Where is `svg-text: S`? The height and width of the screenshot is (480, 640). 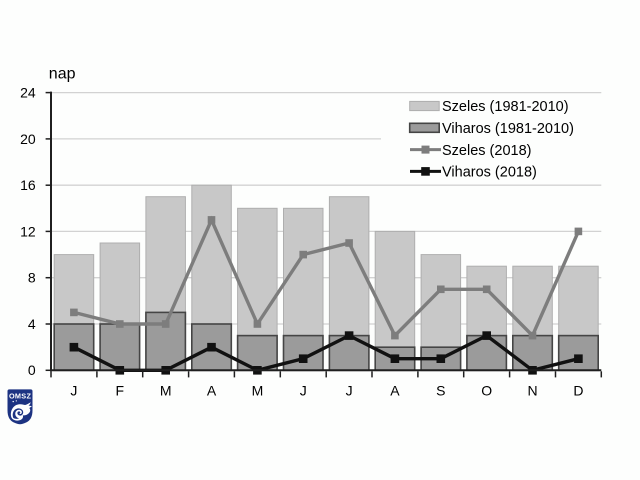 svg-text: S is located at coordinates (440, 391).